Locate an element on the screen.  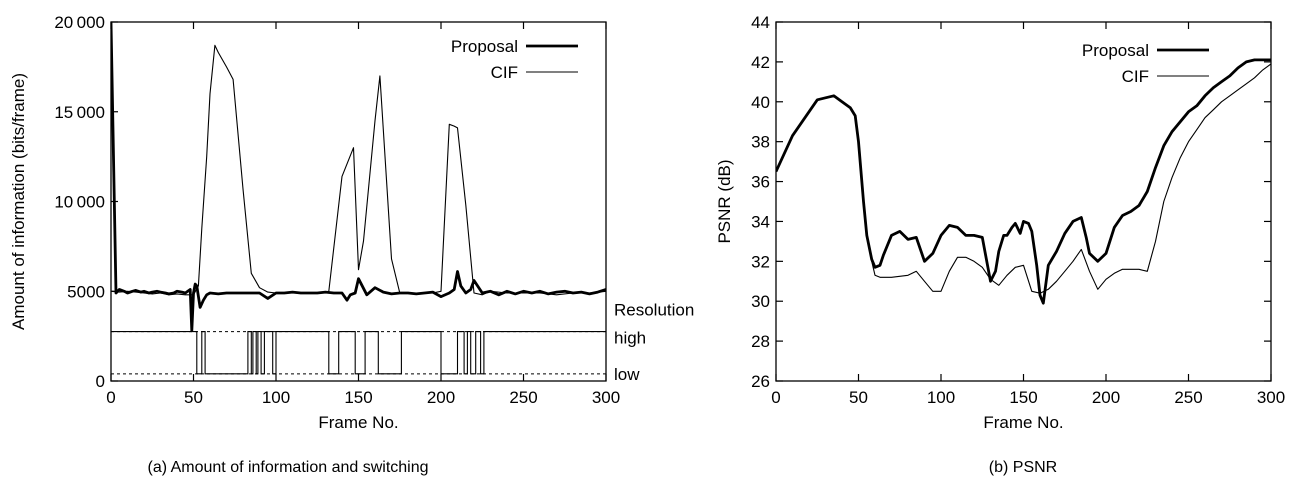
resolution-switching-line is located at coordinates (358, 353).